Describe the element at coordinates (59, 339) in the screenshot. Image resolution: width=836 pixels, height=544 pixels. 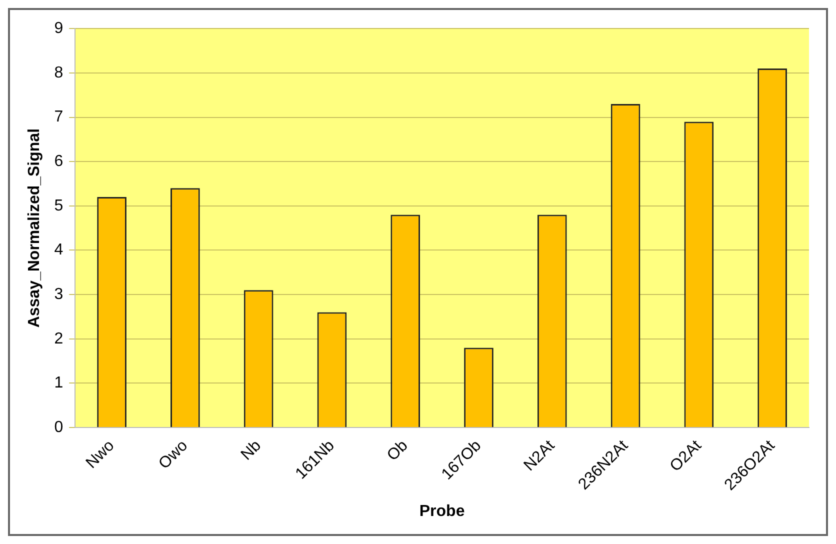
I see `y-tick-label: 2` at that location.